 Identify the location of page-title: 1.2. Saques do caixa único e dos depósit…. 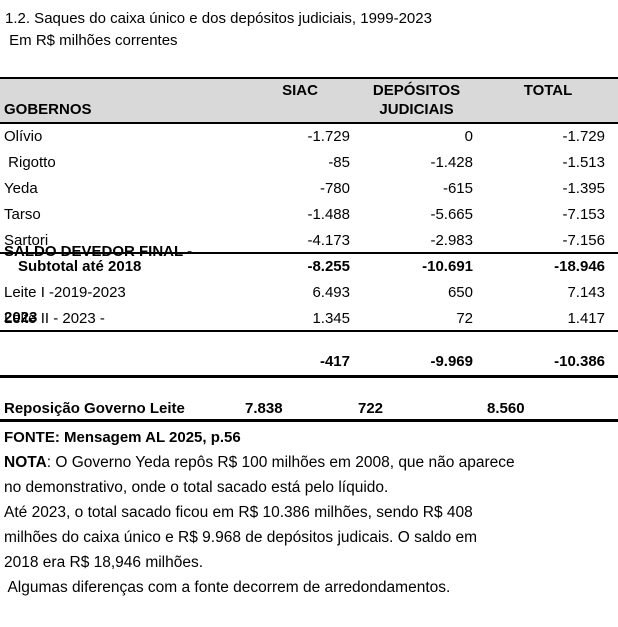
(218, 18).